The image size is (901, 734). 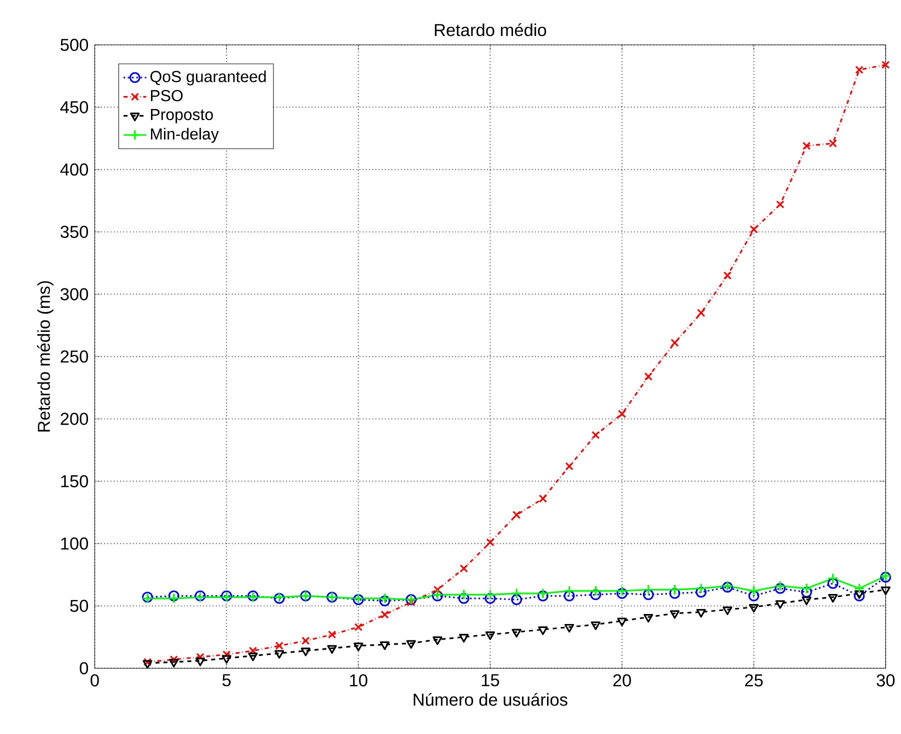 What do you see at coordinates (94, 680) in the screenshot?
I see `x-tick-label: 0` at bounding box center [94, 680].